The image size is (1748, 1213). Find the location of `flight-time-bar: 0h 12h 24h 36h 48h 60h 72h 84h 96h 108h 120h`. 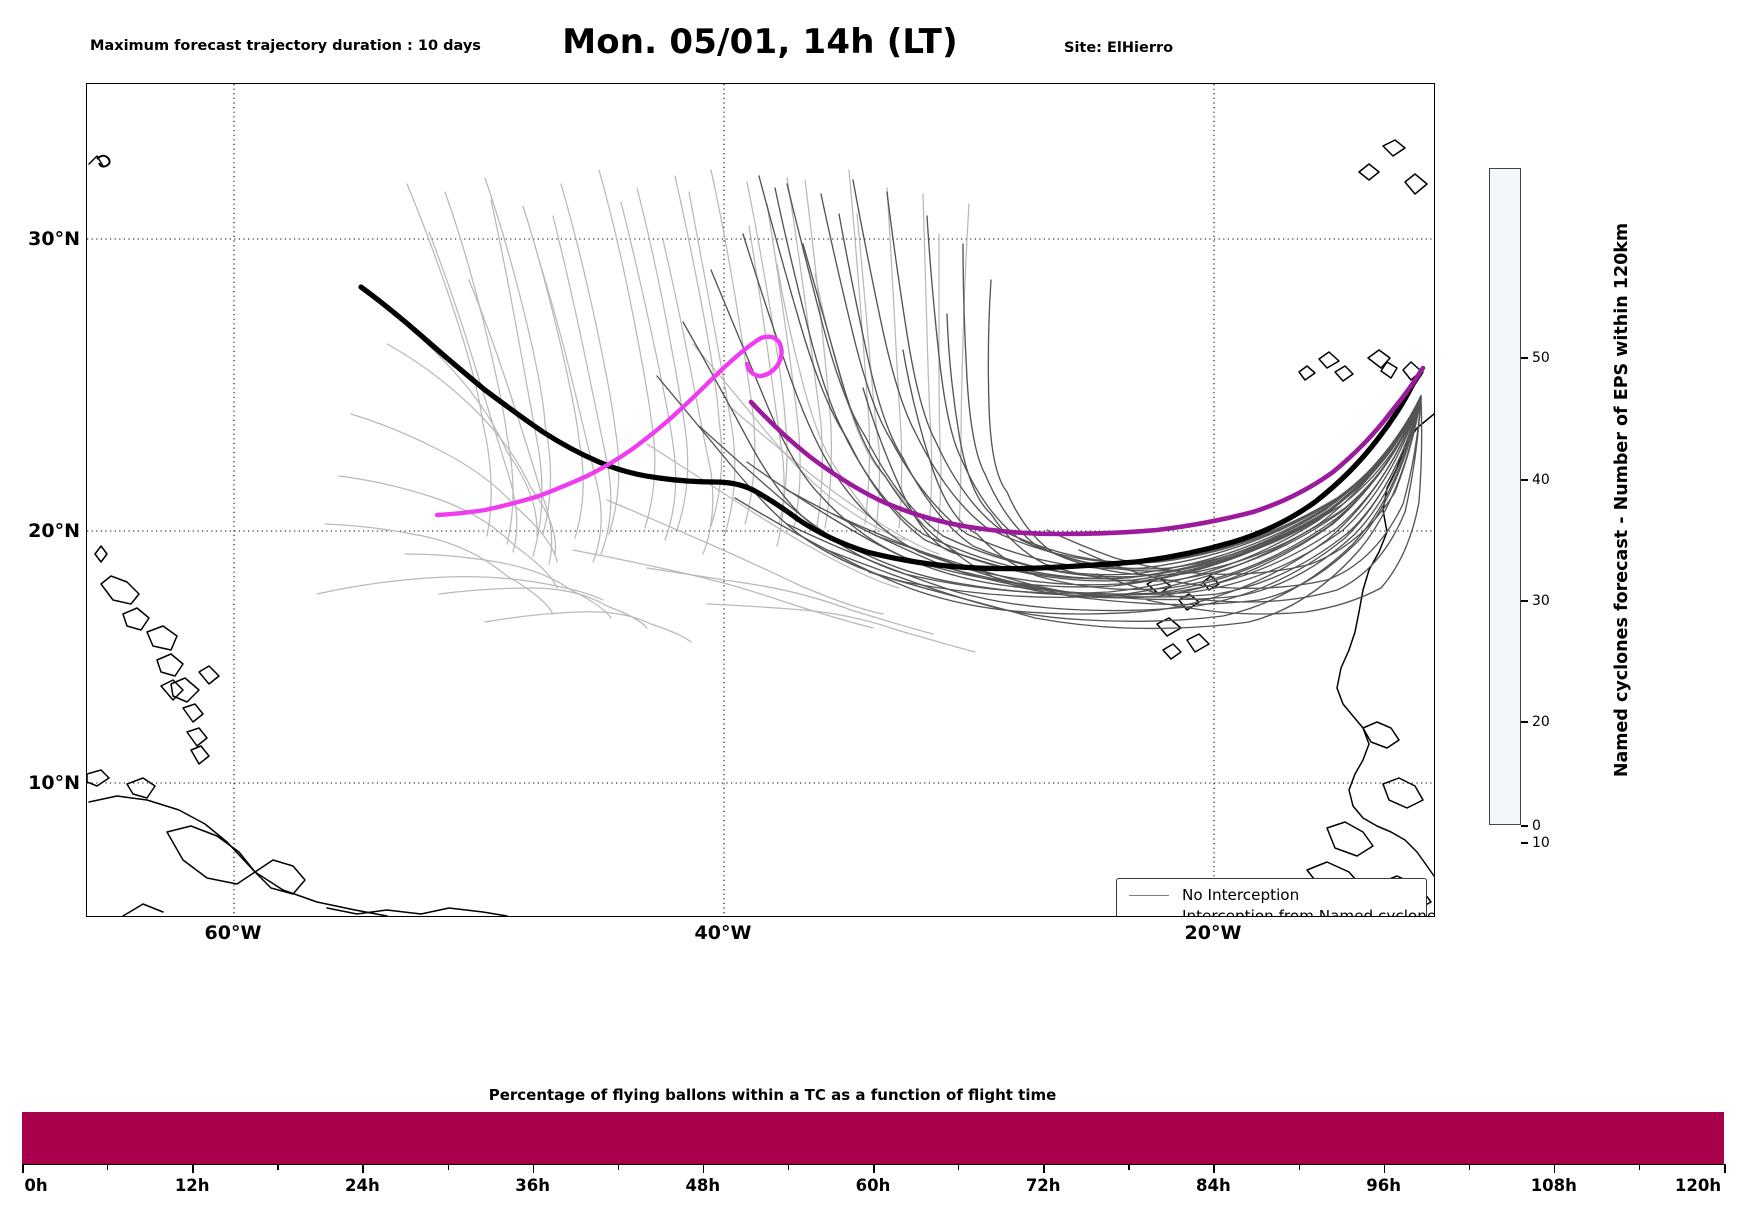

flight-time-bar: 0h 12h 24h 36h 48h 60h 72h 84h 96h 108h 120h is located at coordinates (874, 1153).